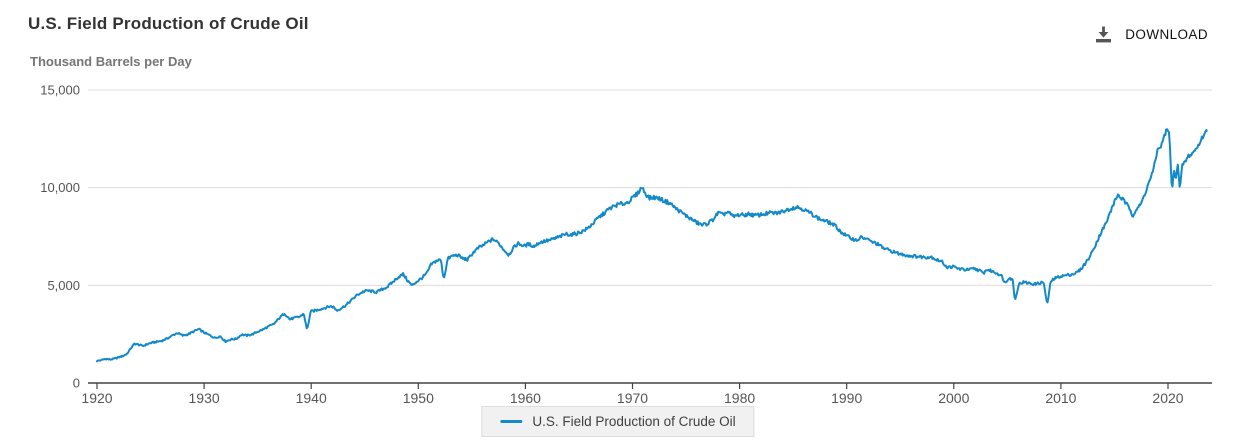  Describe the element at coordinates (111, 61) in the screenshot. I see `y-axis-unit-label: Thousand Barrels per Day` at that location.